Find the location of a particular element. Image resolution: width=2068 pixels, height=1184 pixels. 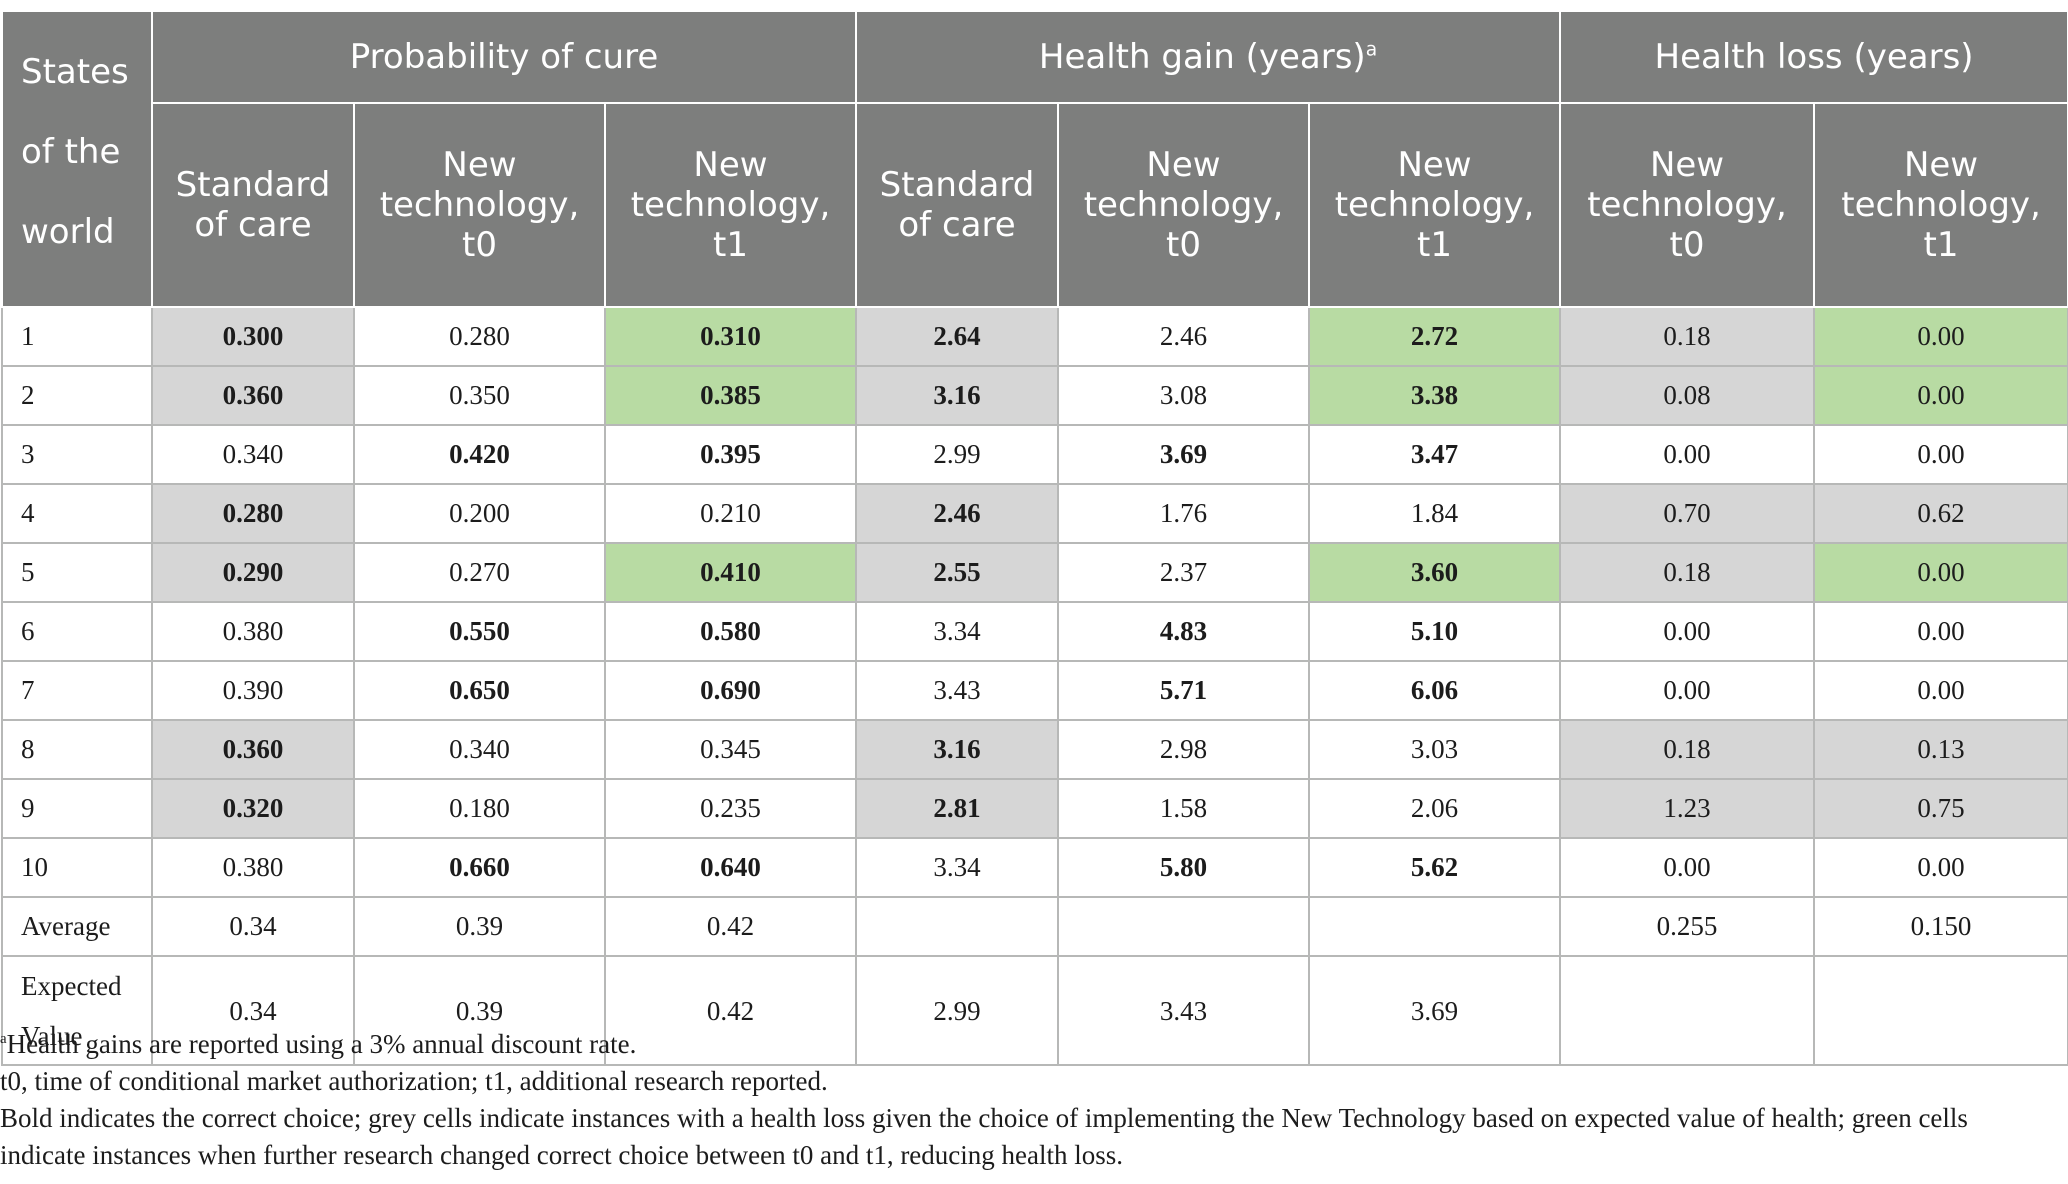

table-cell: 0.340 is located at coordinates (253, 454).